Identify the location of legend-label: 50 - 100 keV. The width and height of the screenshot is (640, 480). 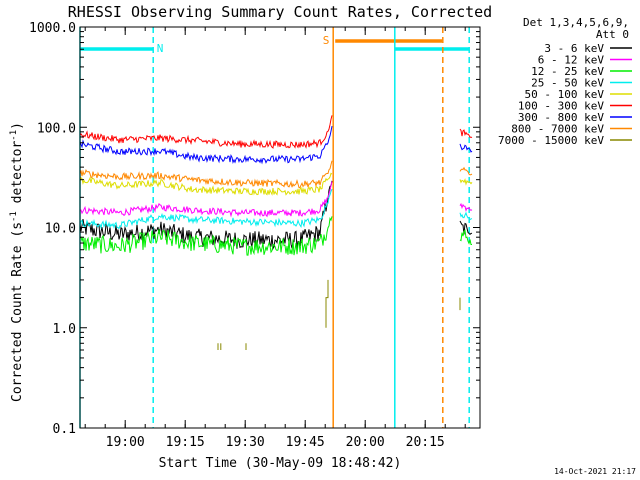
(565, 94).